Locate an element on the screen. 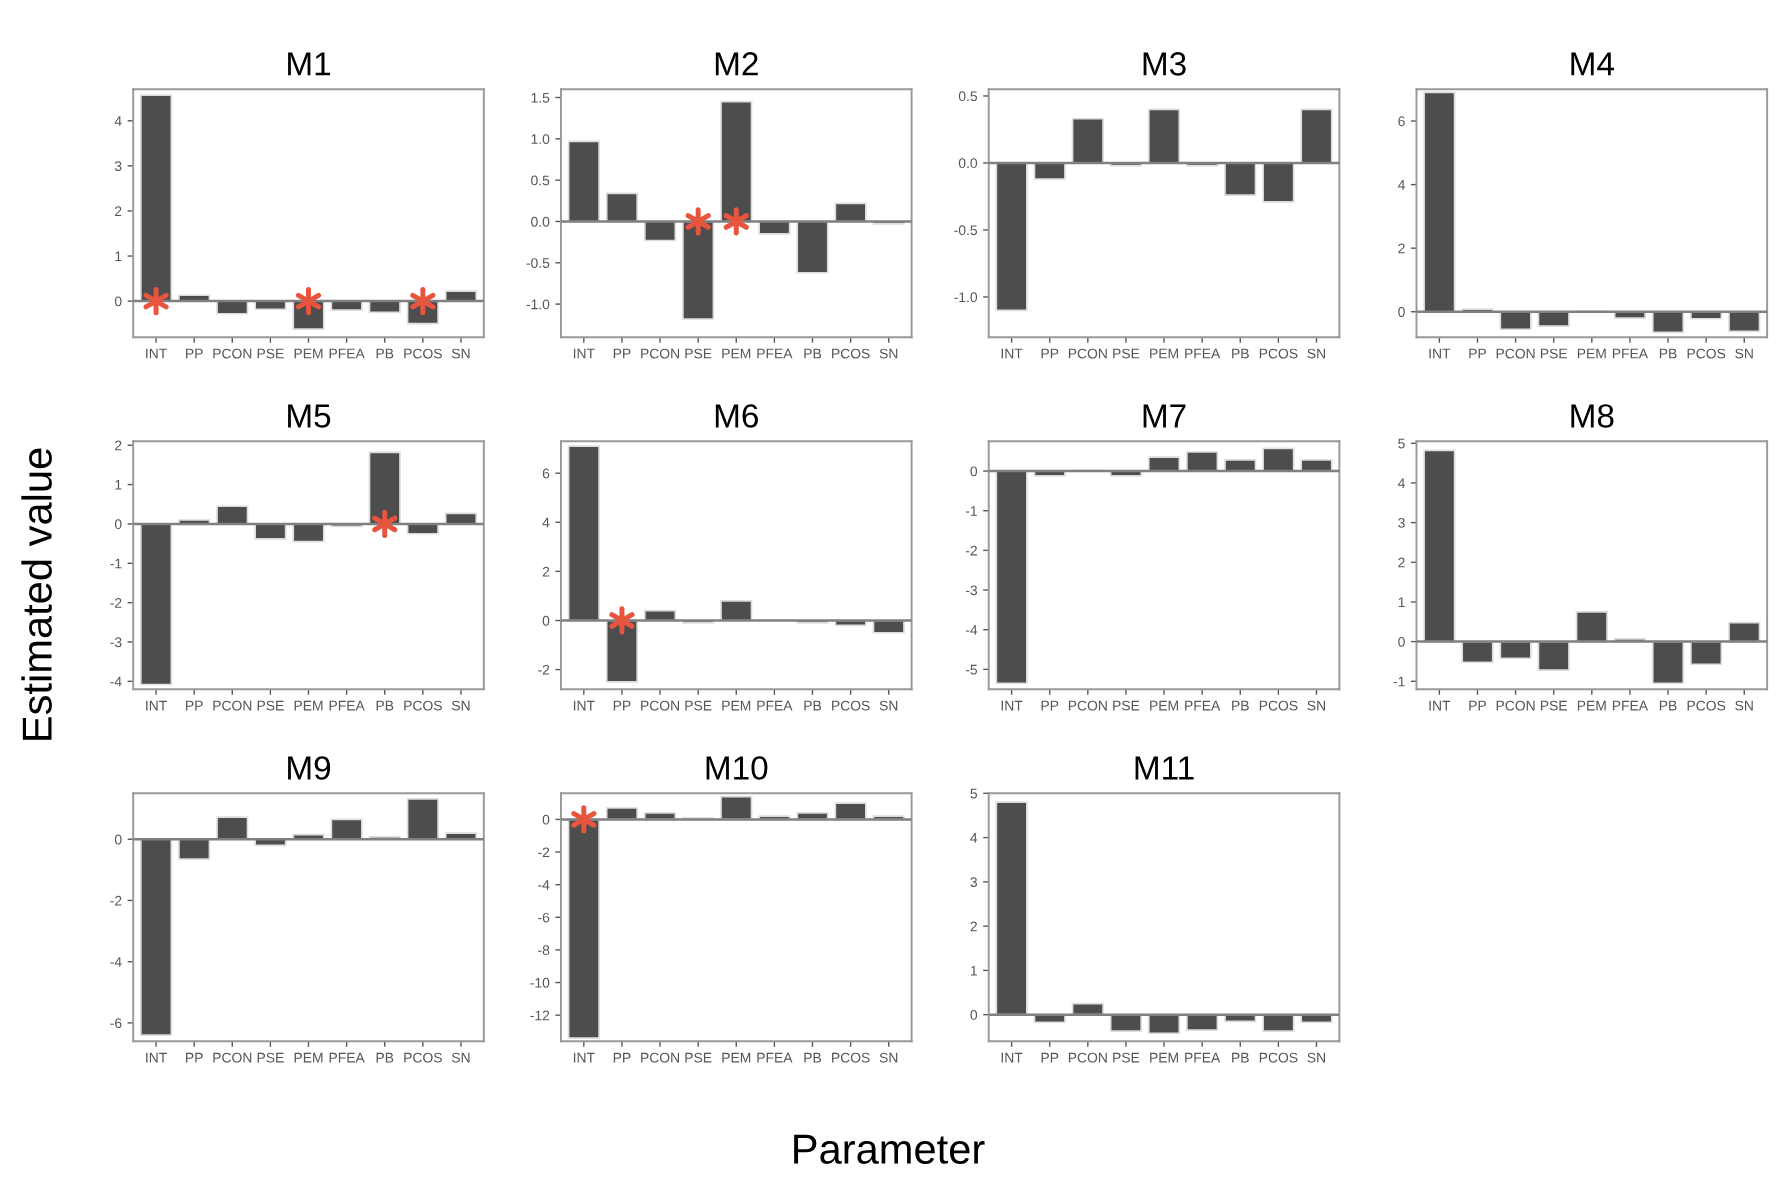 The image size is (1776, 1190). chart-title: M5 is located at coordinates (309, 416).